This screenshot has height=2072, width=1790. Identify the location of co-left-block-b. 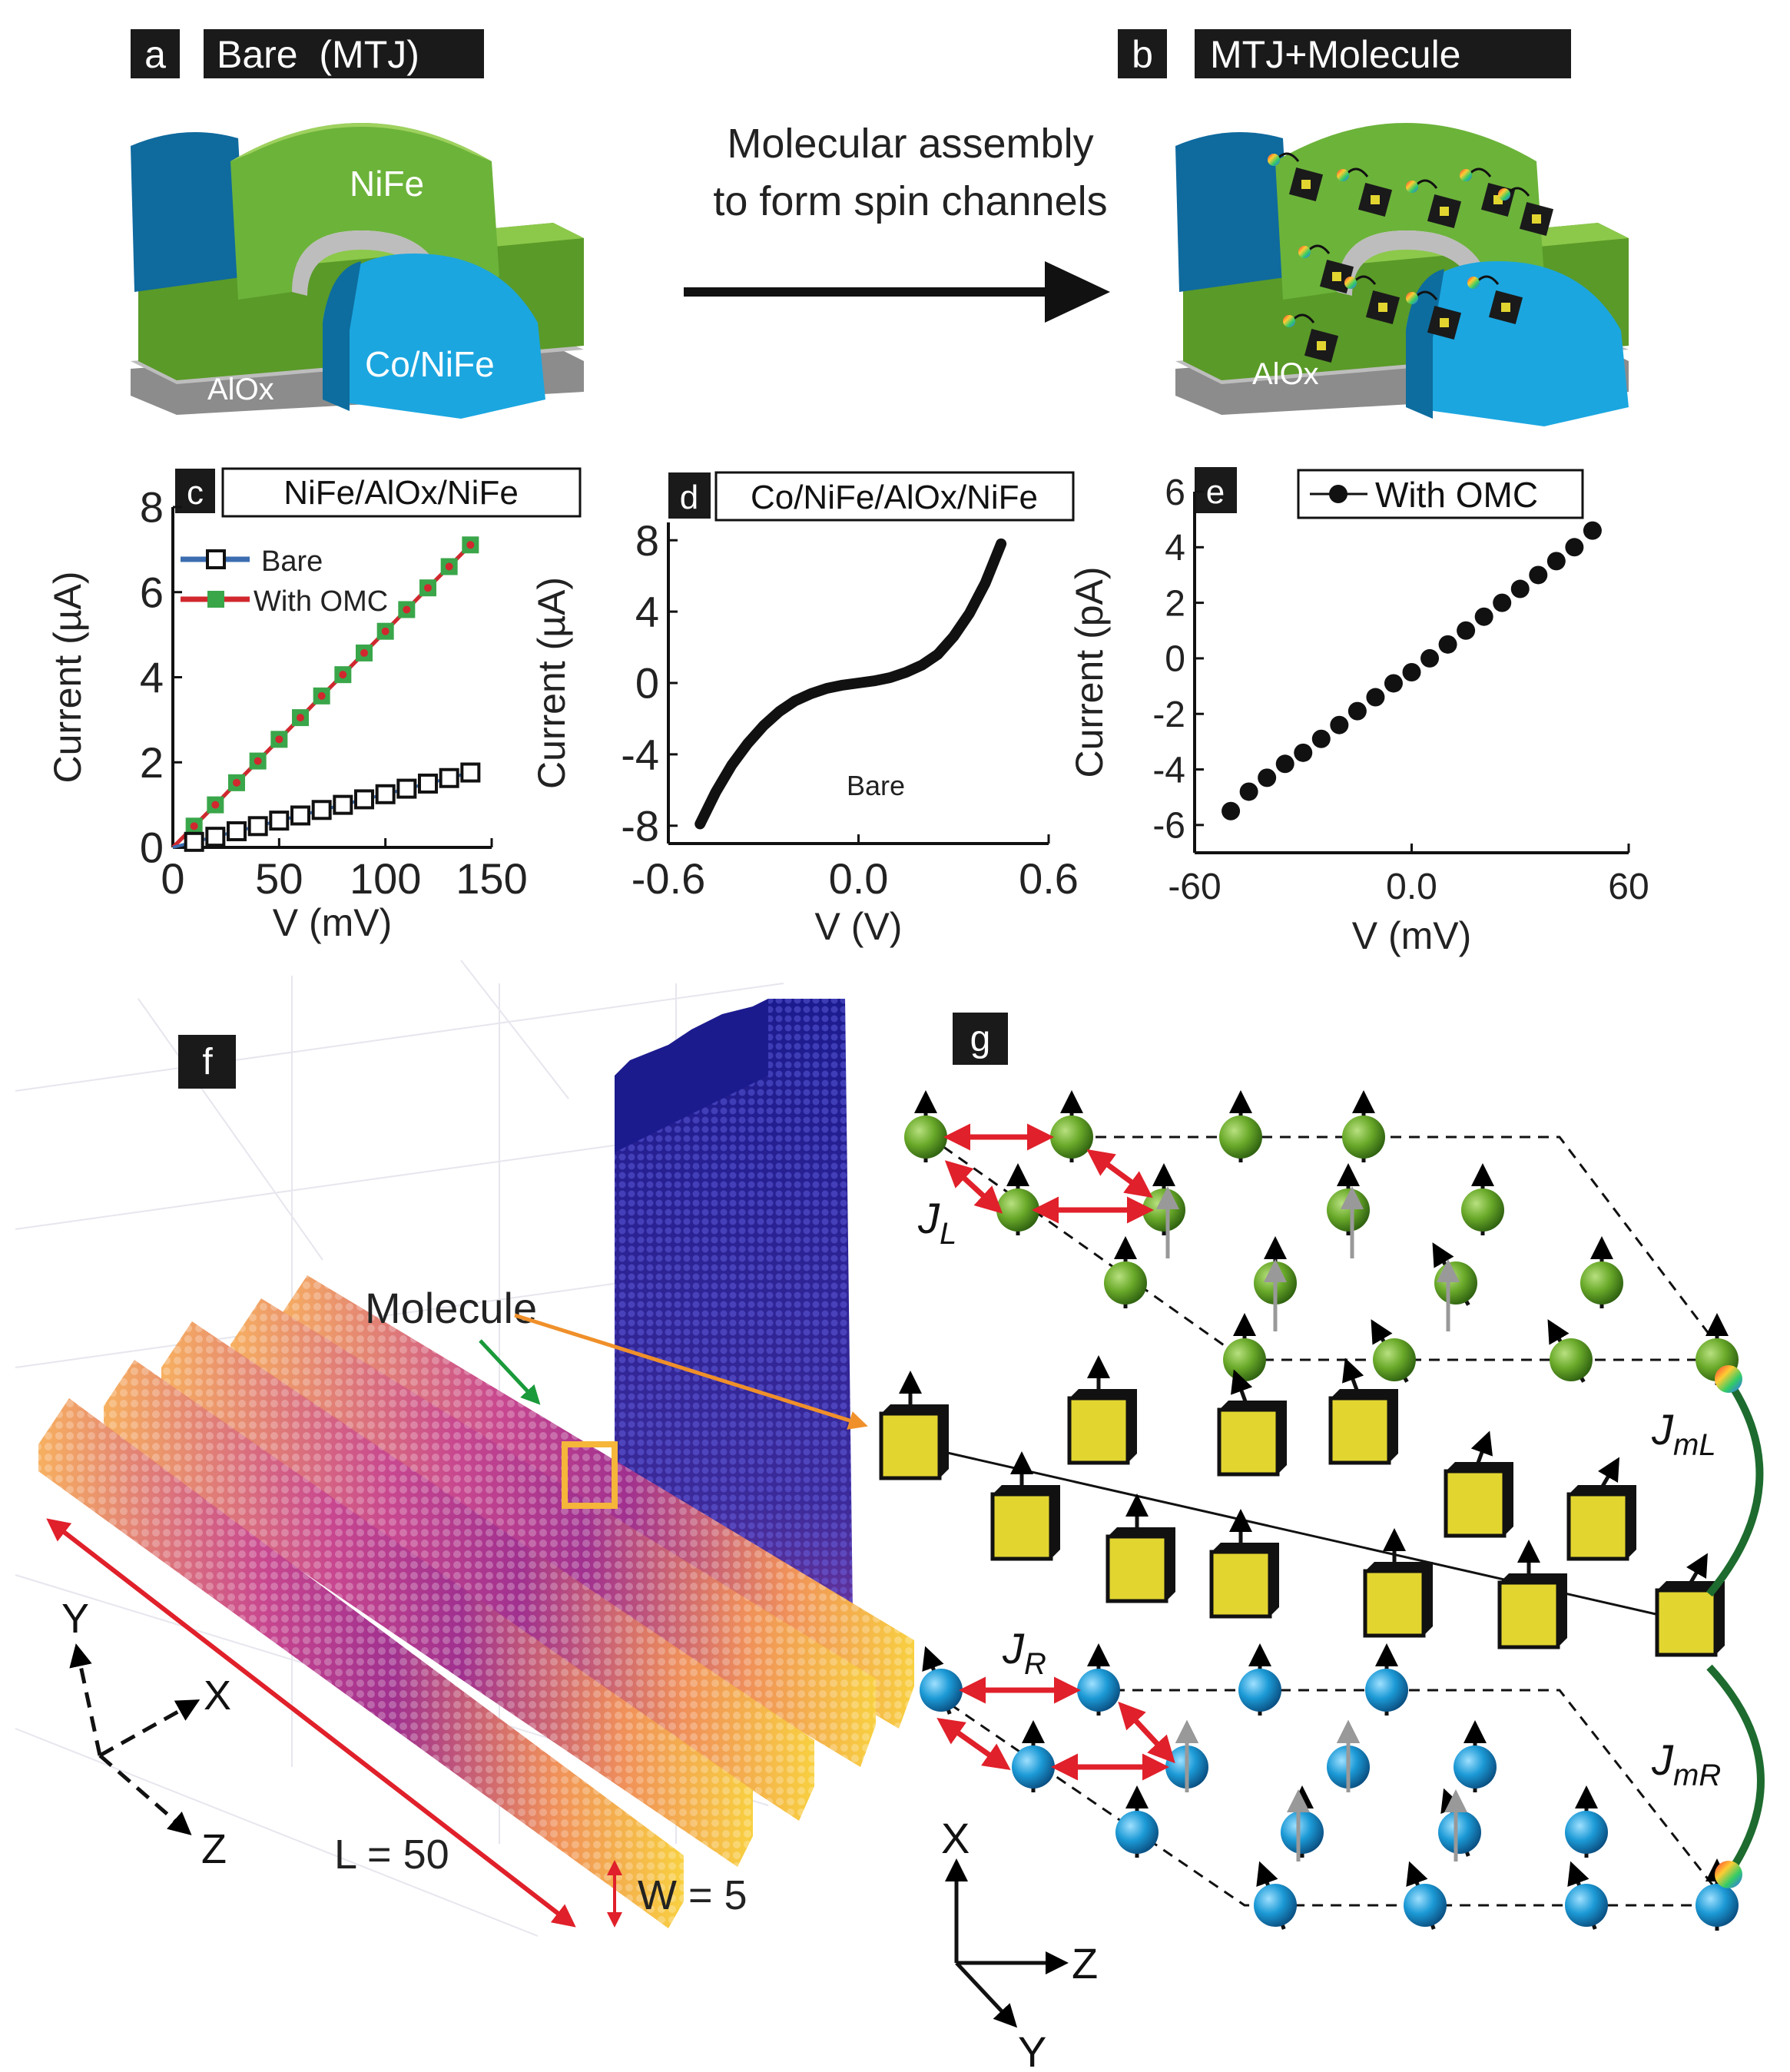
(1233, 212).